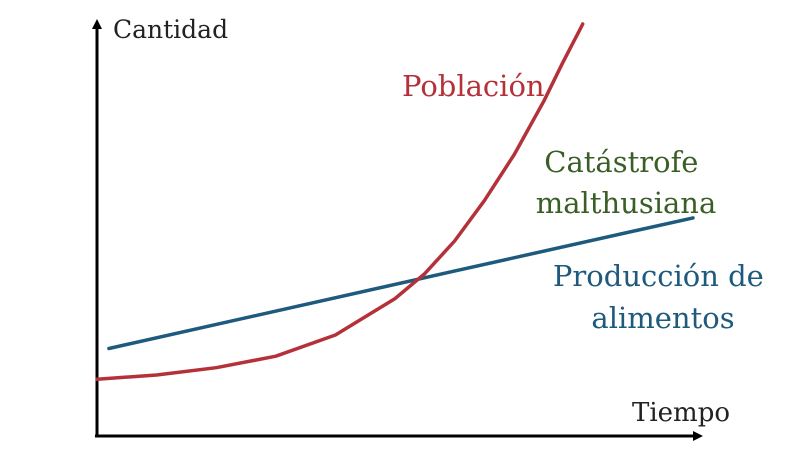 This screenshot has height=454, width=800. Describe the element at coordinates (663, 297) in the screenshot. I see `food-production-label: Producción de alimentos` at that location.